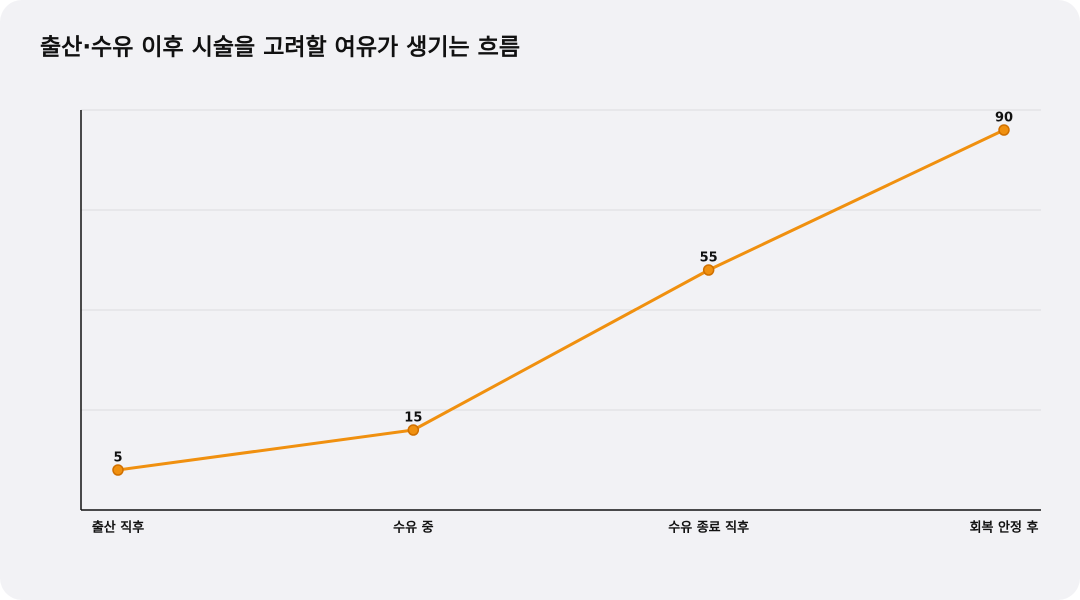 The image size is (1080, 600). What do you see at coordinates (117, 458) in the screenshot?
I see `value-label: 5` at bounding box center [117, 458].